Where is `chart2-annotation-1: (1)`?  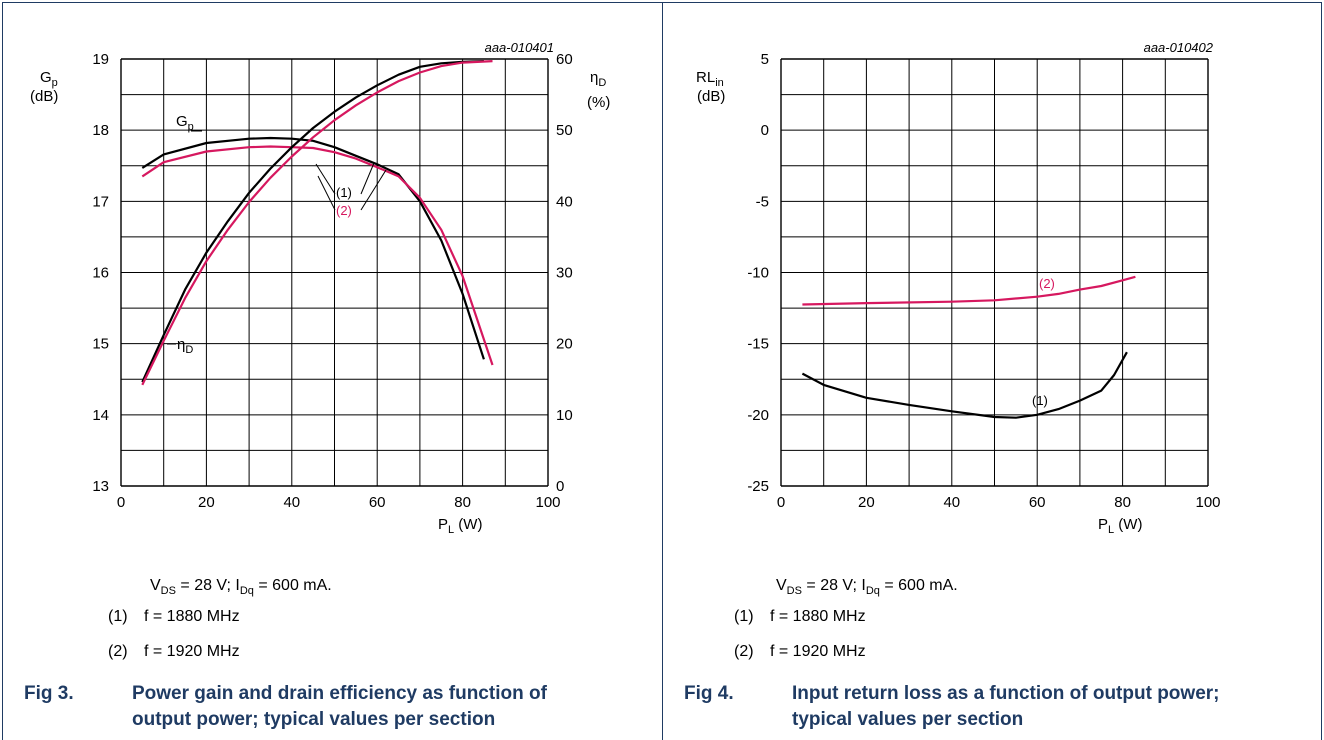 chart2-annotation-1: (1) is located at coordinates (1040, 400).